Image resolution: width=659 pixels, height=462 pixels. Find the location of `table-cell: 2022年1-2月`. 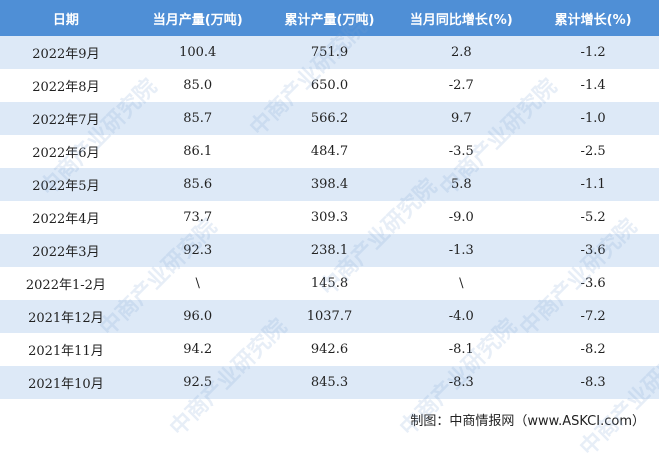

table-cell: 2022年1-2月 is located at coordinates (66, 283).